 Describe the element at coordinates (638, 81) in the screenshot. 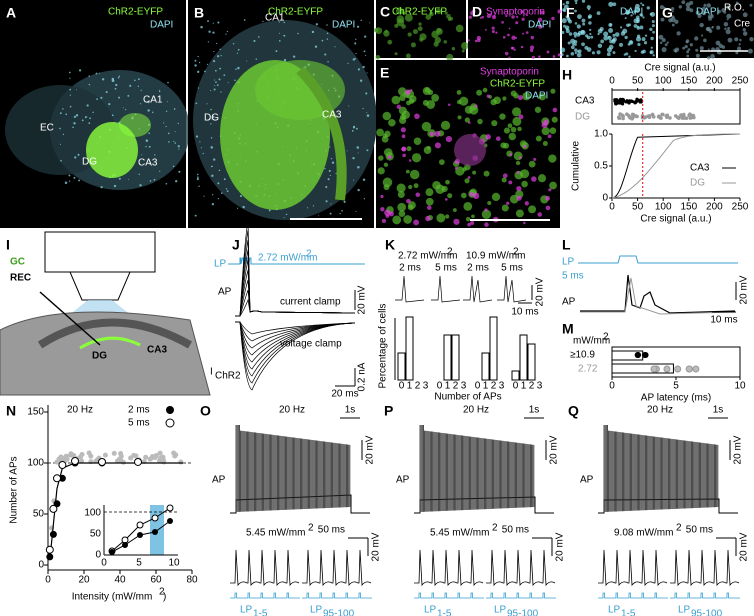

I see `label: 50` at that location.